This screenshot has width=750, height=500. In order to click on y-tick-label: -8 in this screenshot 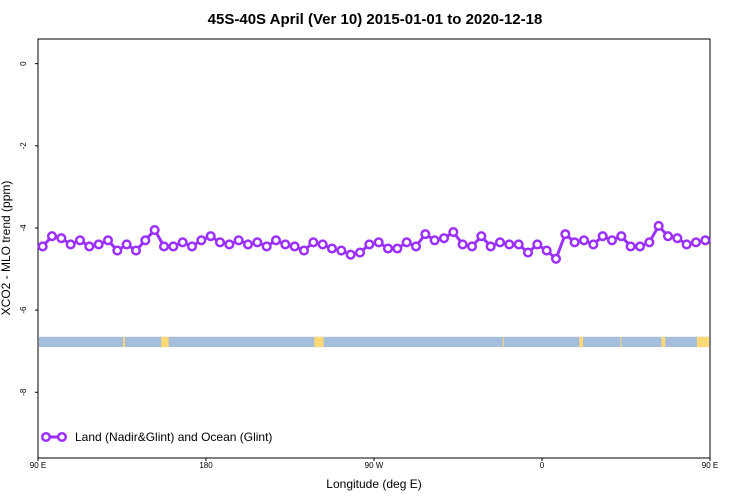, I will do `click(23, 392)`.